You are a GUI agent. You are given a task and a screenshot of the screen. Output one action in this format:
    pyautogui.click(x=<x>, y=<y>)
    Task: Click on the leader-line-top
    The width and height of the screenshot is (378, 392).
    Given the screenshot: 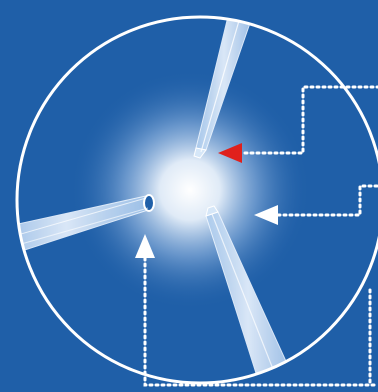 What is the action you would take?
    pyautogui.click(x=310, y=120)
    